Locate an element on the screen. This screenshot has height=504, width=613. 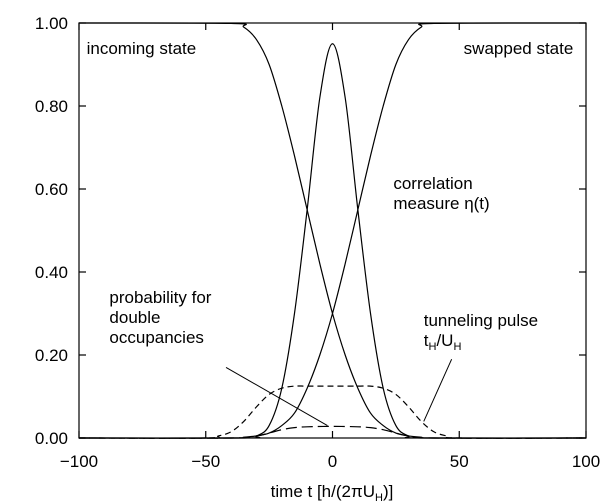
x-tick-label: 50 is located at coordinates (459, 461).